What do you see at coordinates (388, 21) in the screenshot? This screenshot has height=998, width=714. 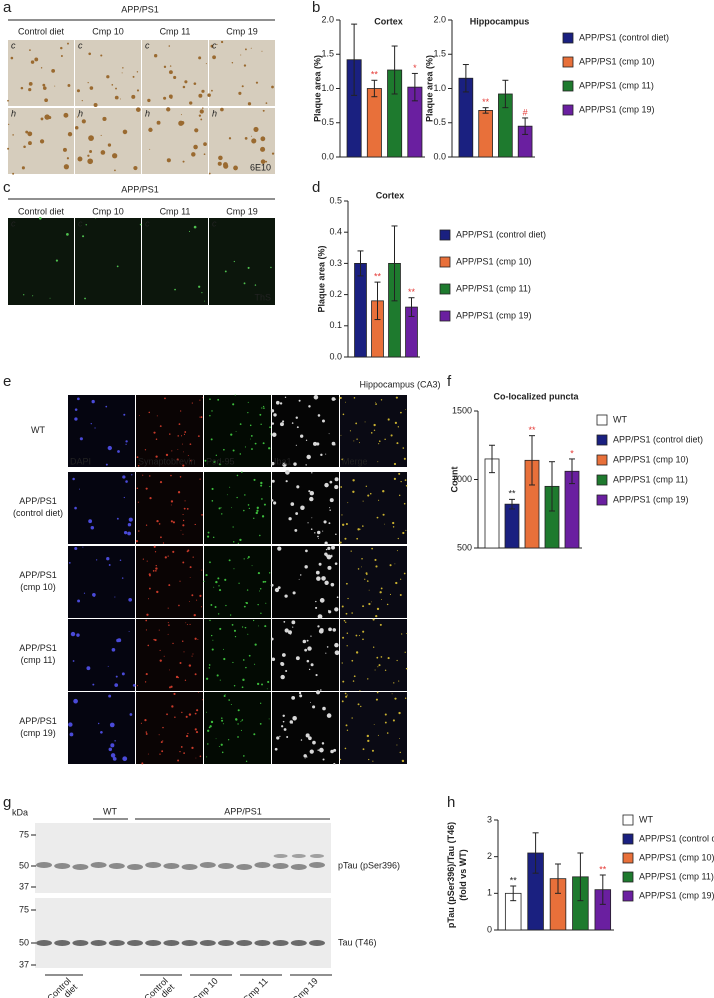 I see `chart-title: Cortex` at bounding box center [388, 21].